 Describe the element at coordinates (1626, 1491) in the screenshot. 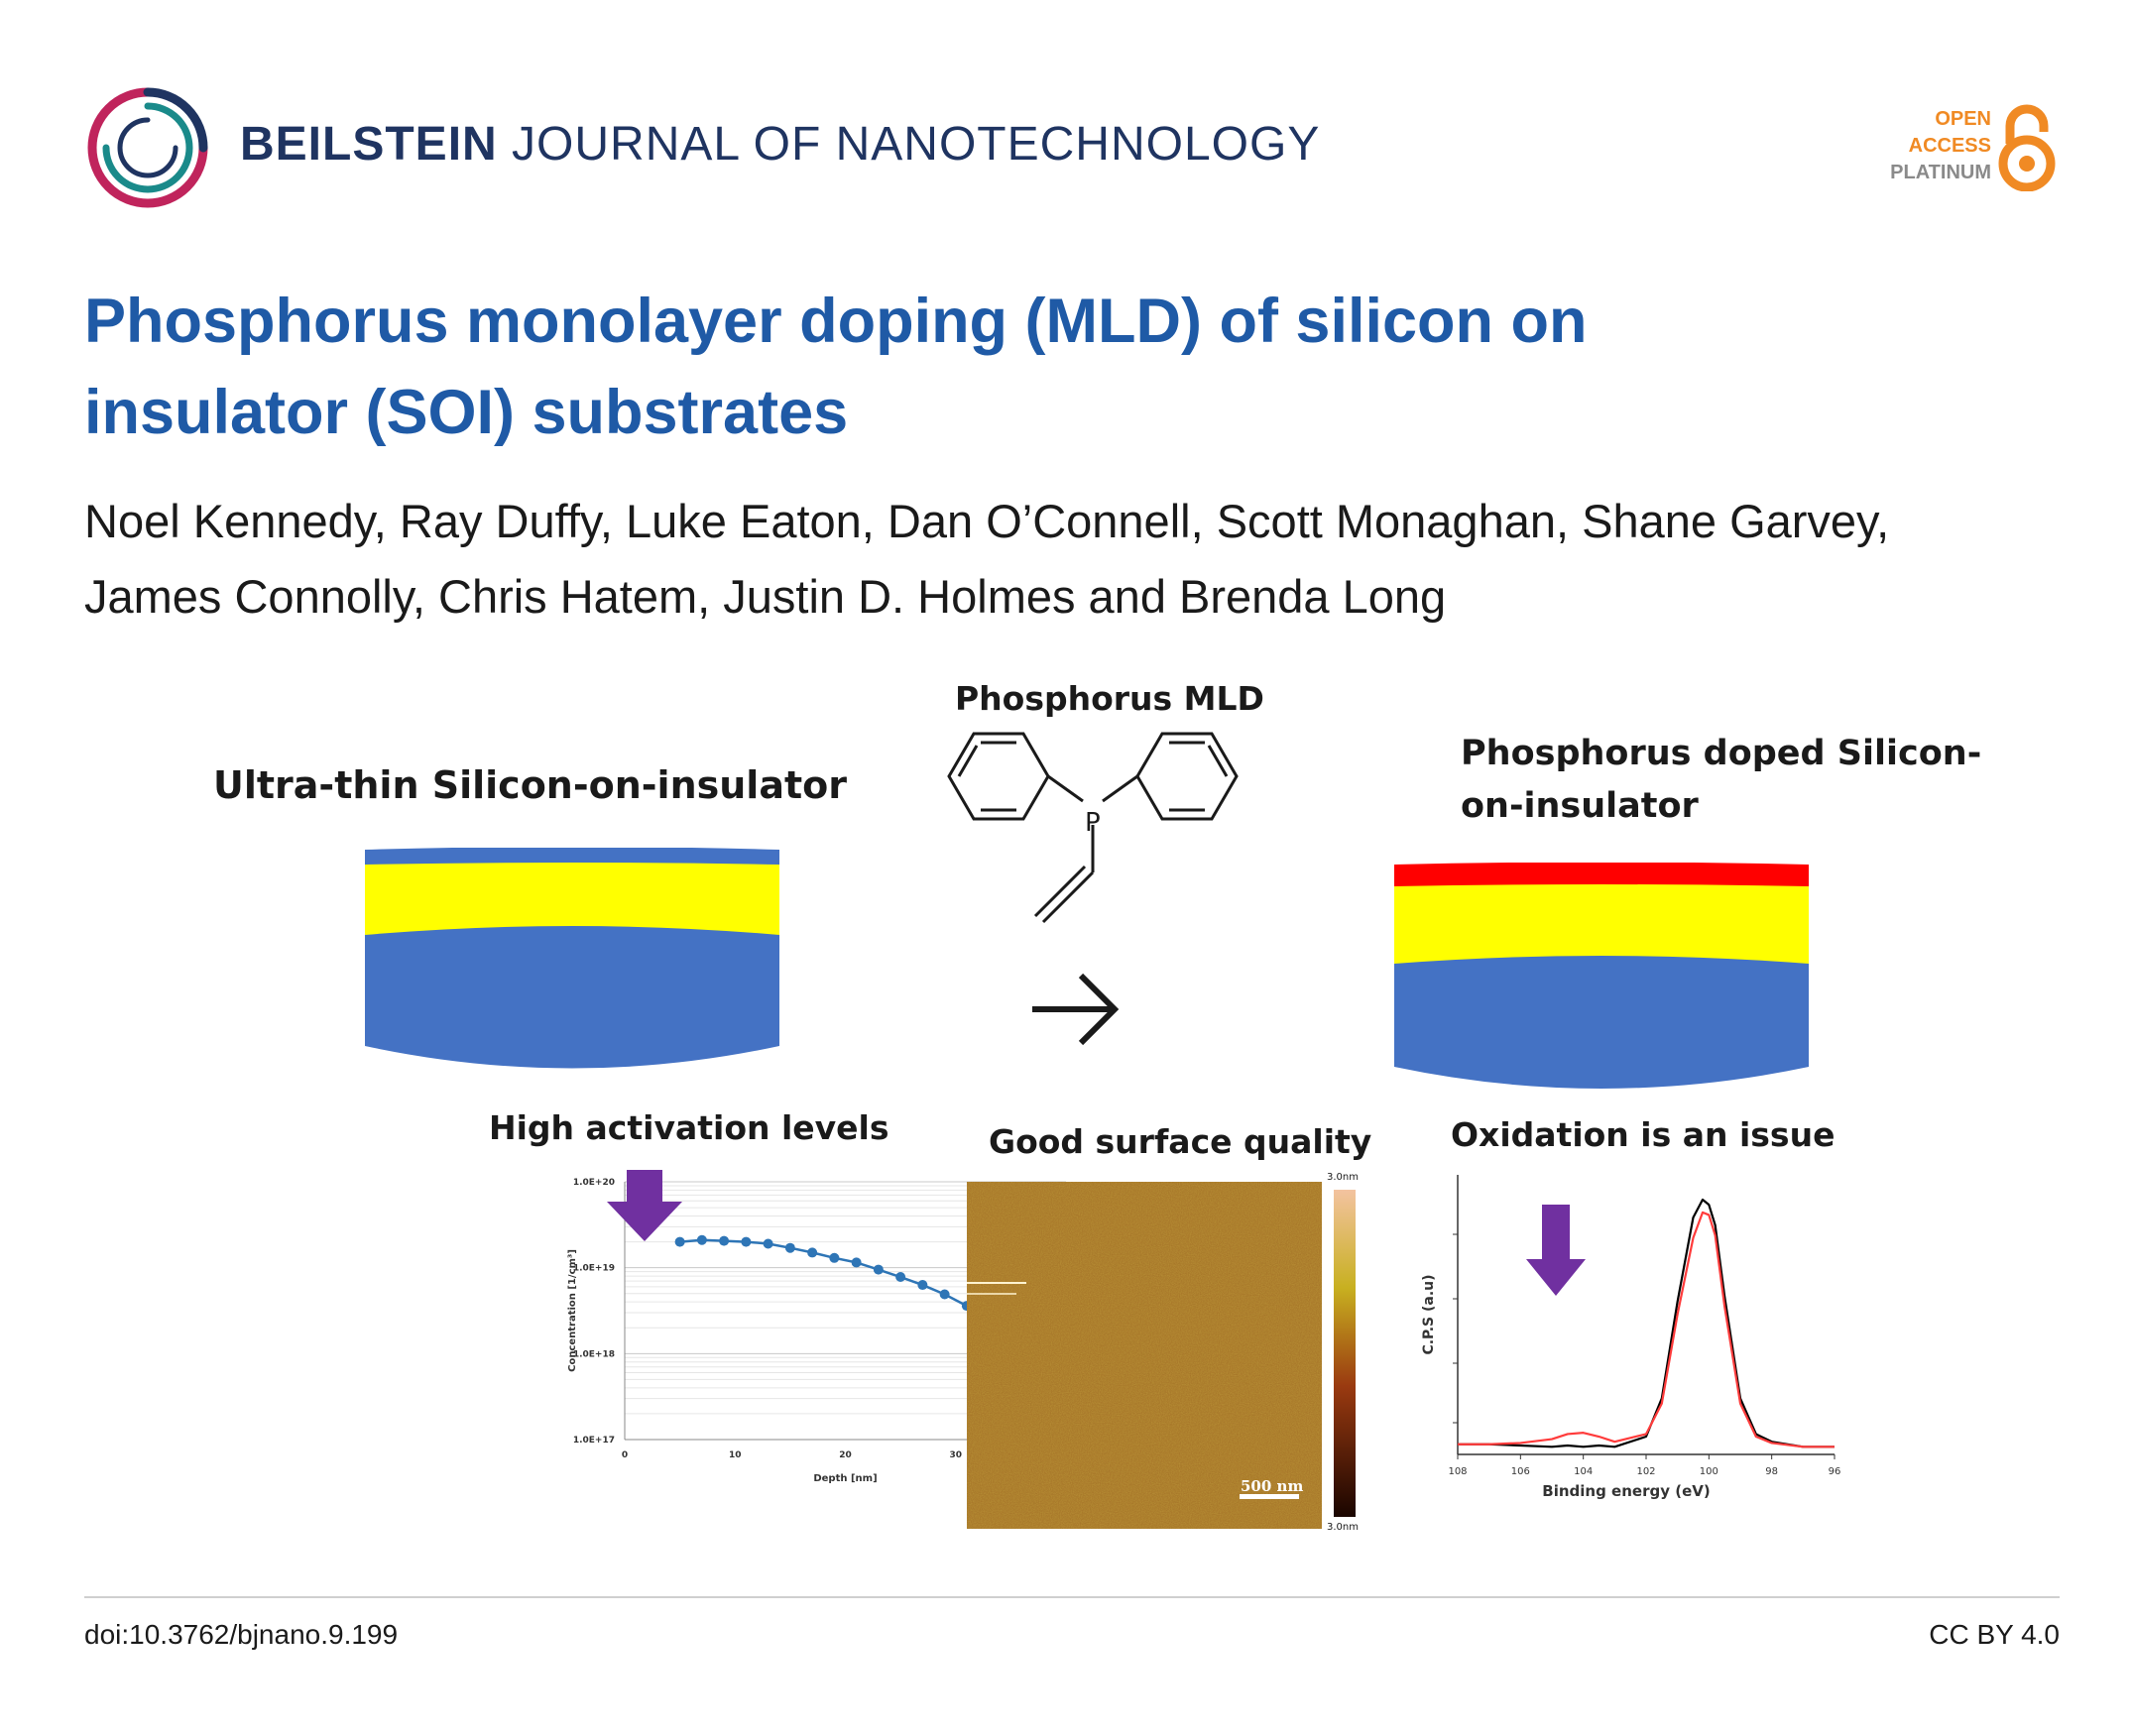

I see `x-axis-label: Binding energy (eV)` at that location.